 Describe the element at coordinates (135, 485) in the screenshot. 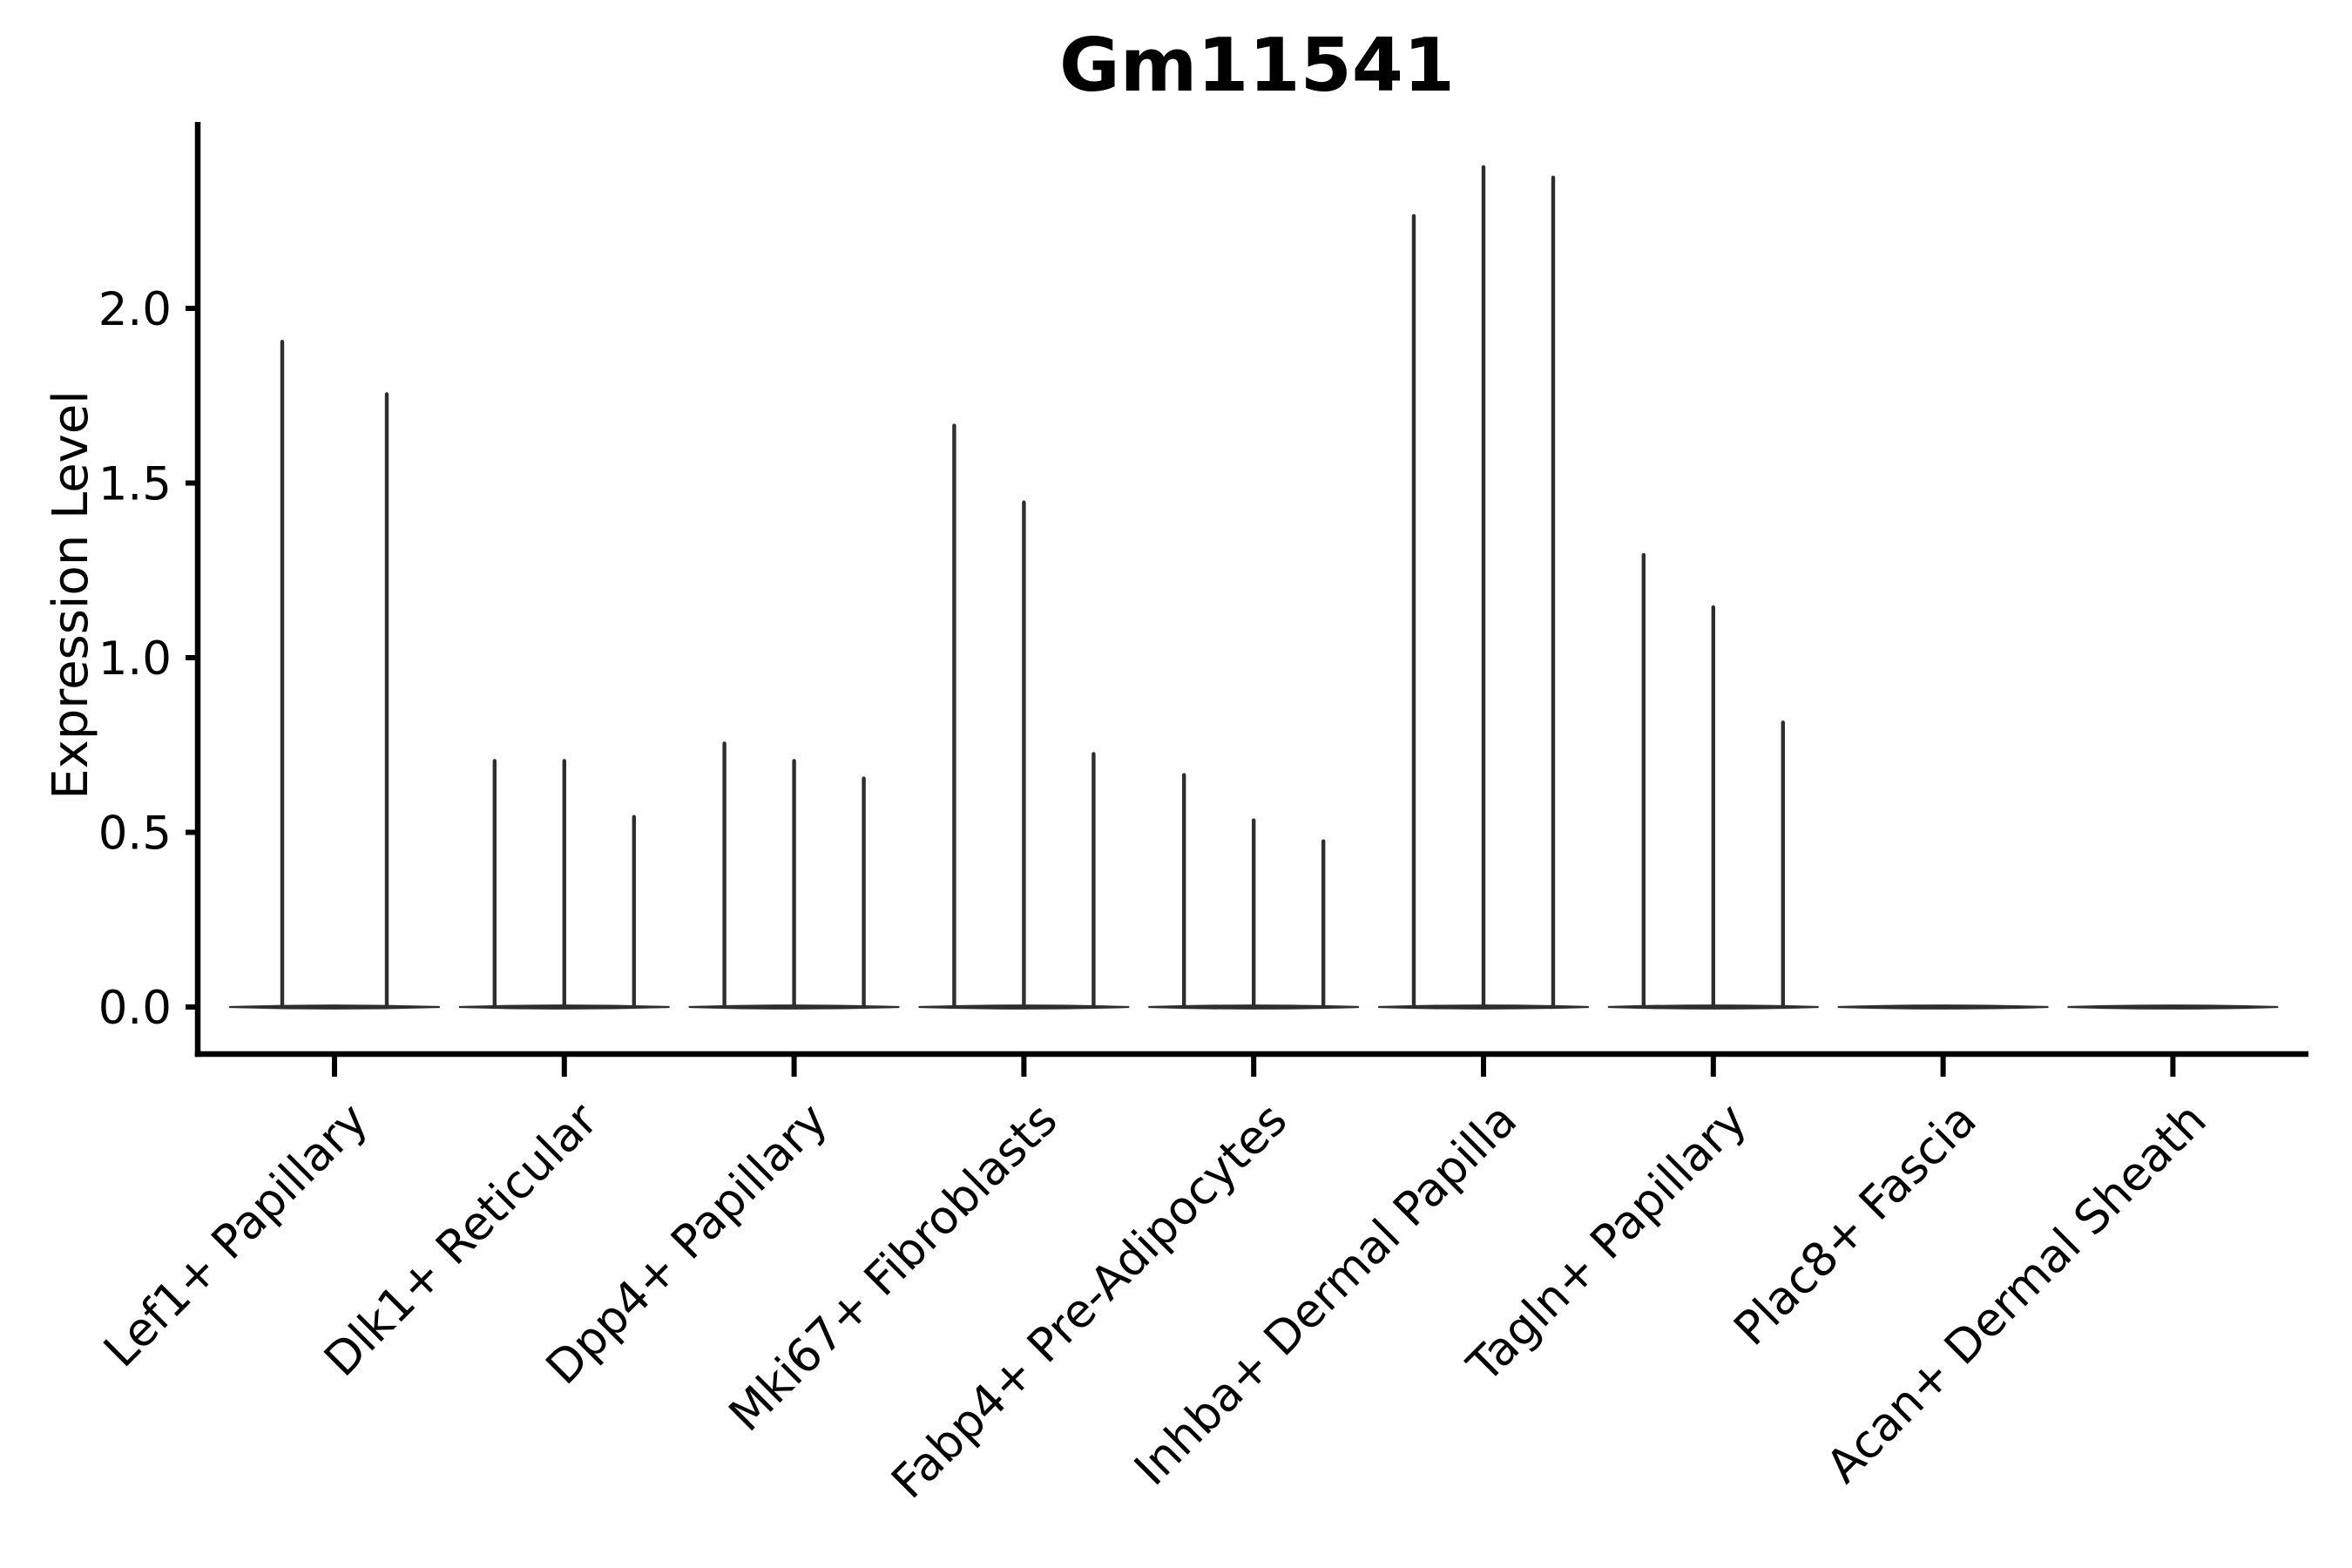

I see `y-tick-label: 1.5` at that location.